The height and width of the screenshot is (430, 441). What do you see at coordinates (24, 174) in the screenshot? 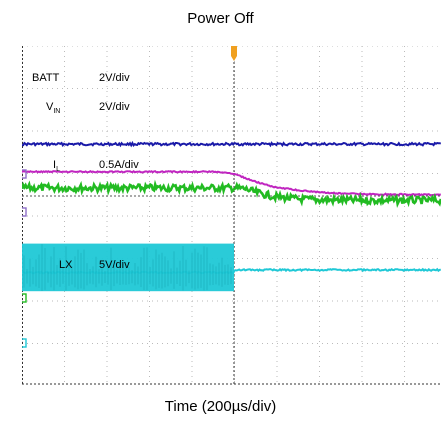
I see `channel-i-marker-icon` at bounding box center [24, 174].